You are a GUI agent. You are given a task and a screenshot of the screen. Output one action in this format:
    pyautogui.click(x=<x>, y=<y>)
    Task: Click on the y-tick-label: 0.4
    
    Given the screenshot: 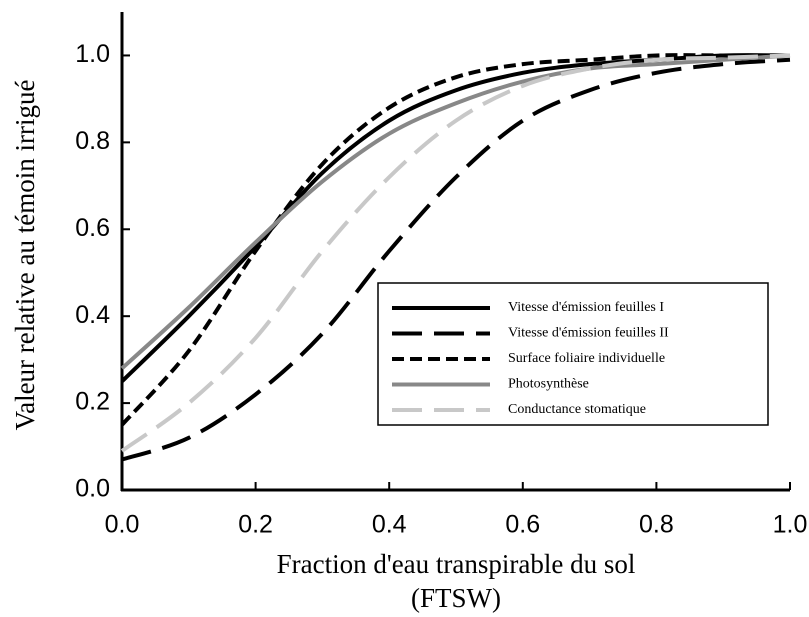 What is the action you would take?
    pyautogui.click(x=92, y=315)
    